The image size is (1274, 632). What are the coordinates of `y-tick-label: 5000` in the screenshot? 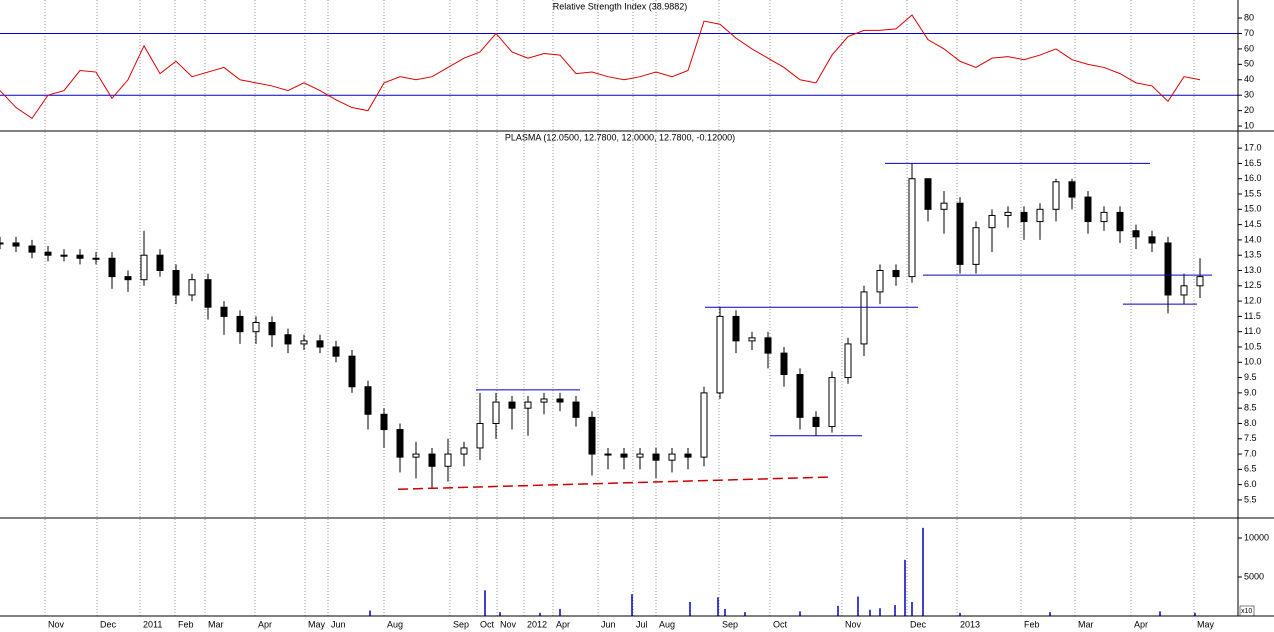 It's located at (1254, 576).